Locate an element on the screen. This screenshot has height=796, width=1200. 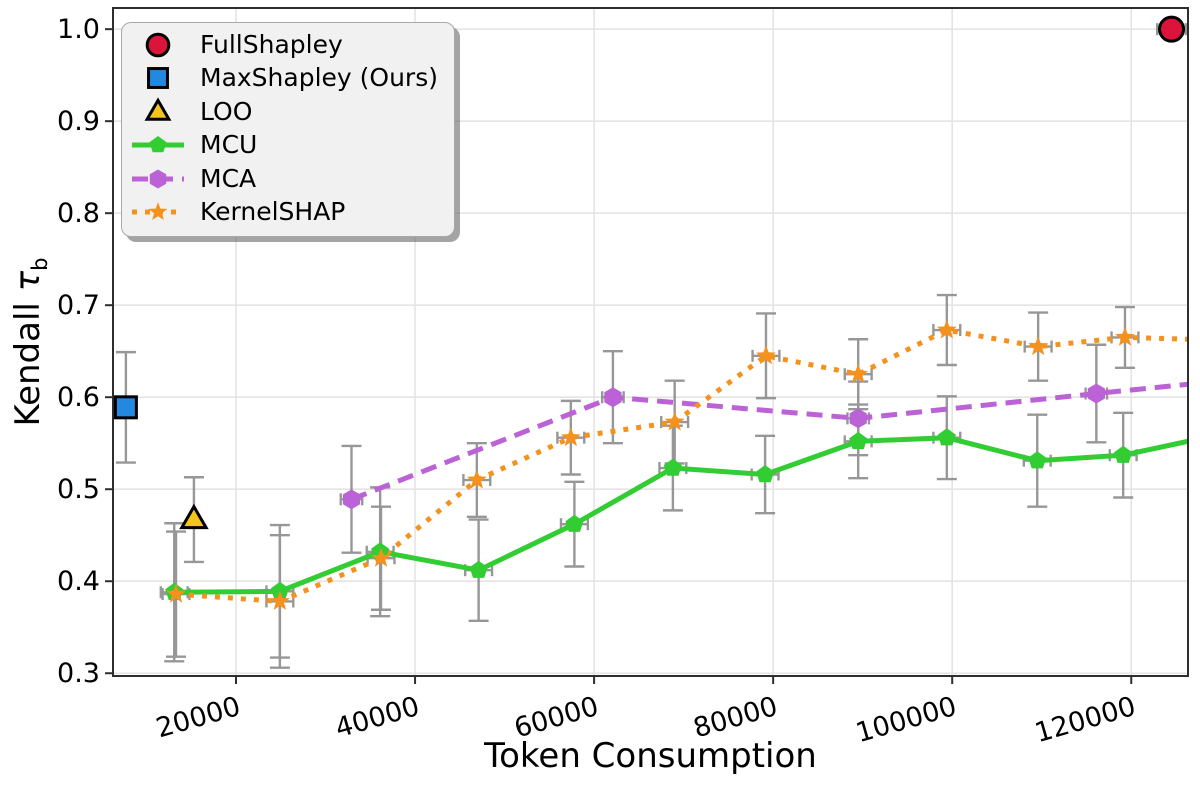
legend-row: MaxShapley (Ours) is located at coordinates (284, 79).